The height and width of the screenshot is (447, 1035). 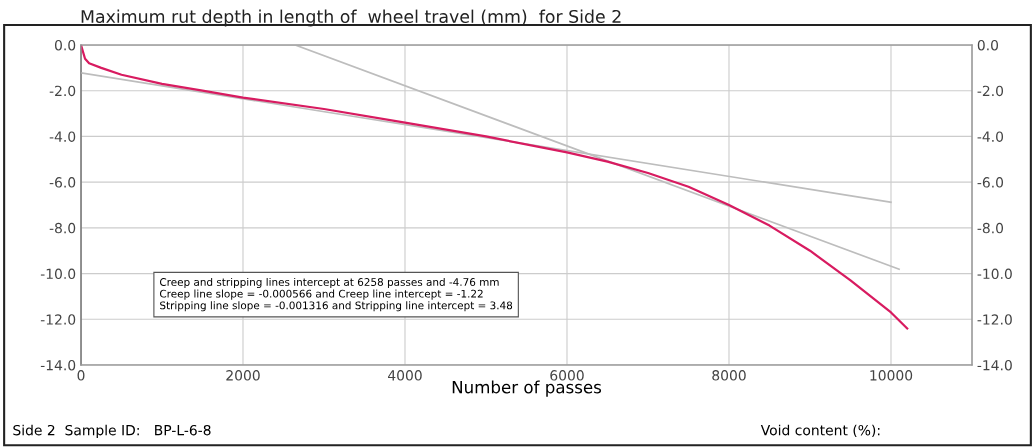 What do you see at coordinates (65, 45) in the screenshot?
I see `y-tick-label: 0.0` at bounding box center [65, 45].